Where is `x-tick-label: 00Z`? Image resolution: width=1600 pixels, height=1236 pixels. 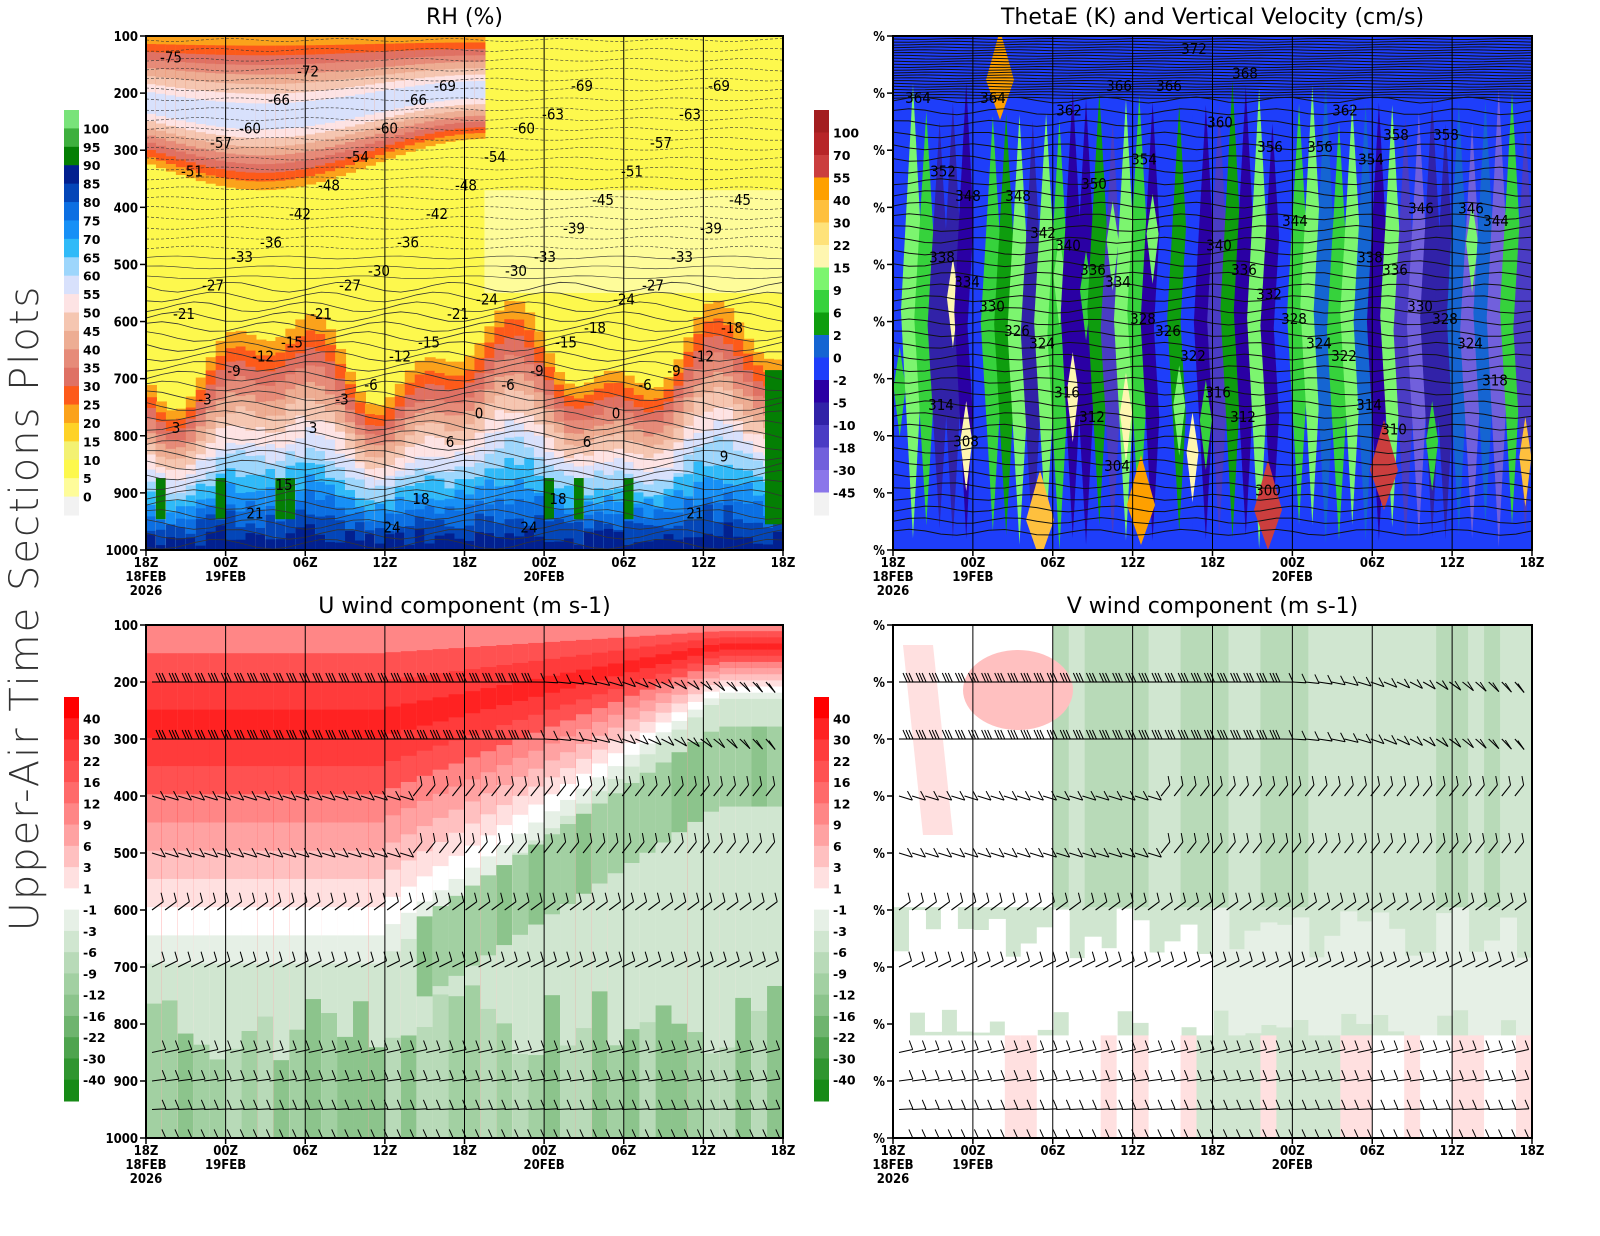 x-tick-label: 00Z is located at coordinates (972, 563).